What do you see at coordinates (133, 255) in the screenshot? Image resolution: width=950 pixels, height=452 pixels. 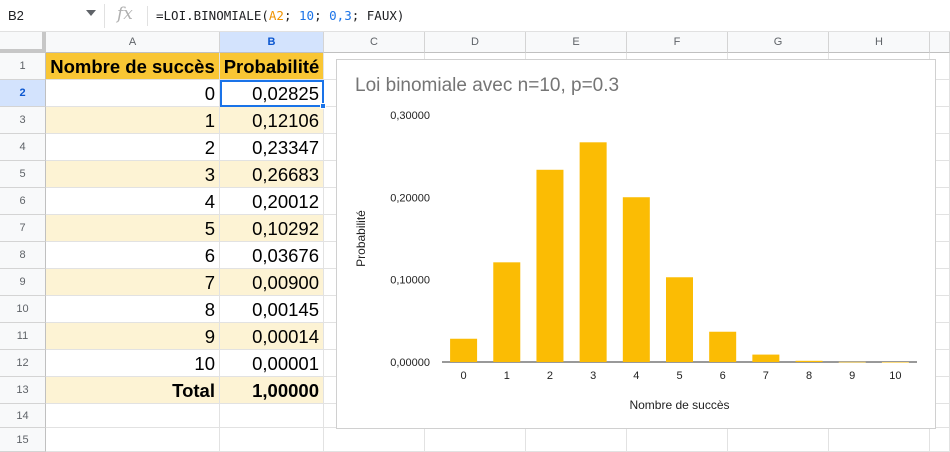 I see `cell-successes: 6` at bounding box center [133, 255].